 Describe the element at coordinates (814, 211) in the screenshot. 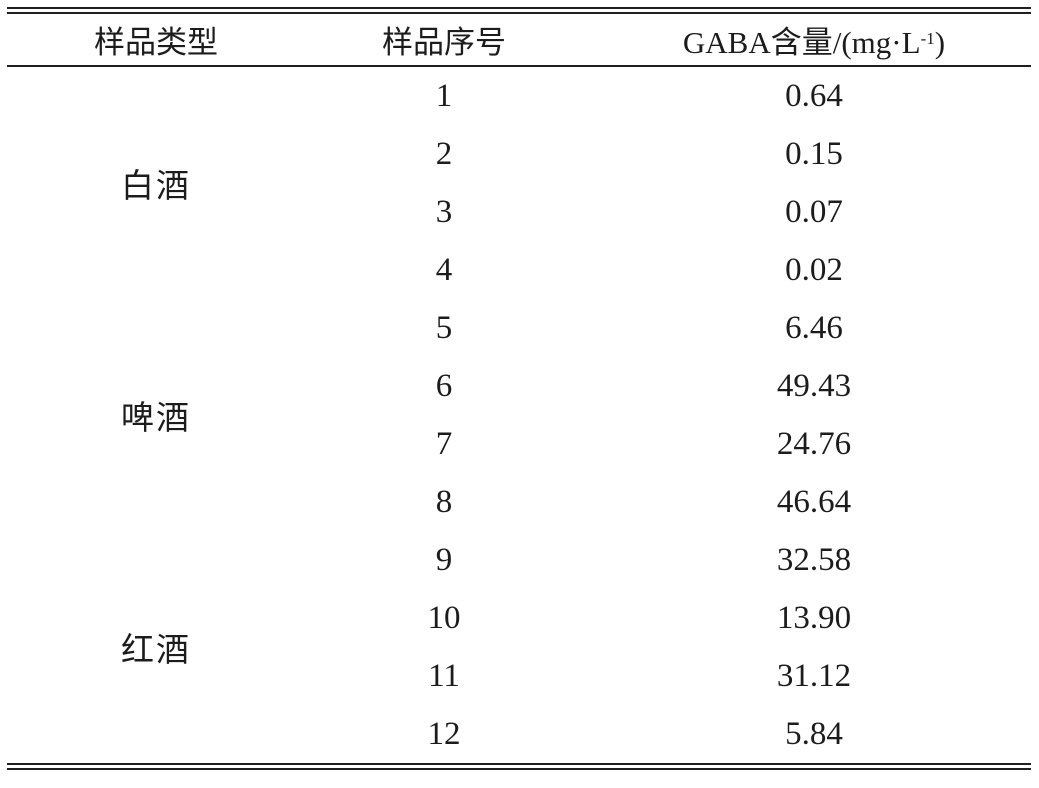

I see `gaba-value-cell: 0.07` at that location.